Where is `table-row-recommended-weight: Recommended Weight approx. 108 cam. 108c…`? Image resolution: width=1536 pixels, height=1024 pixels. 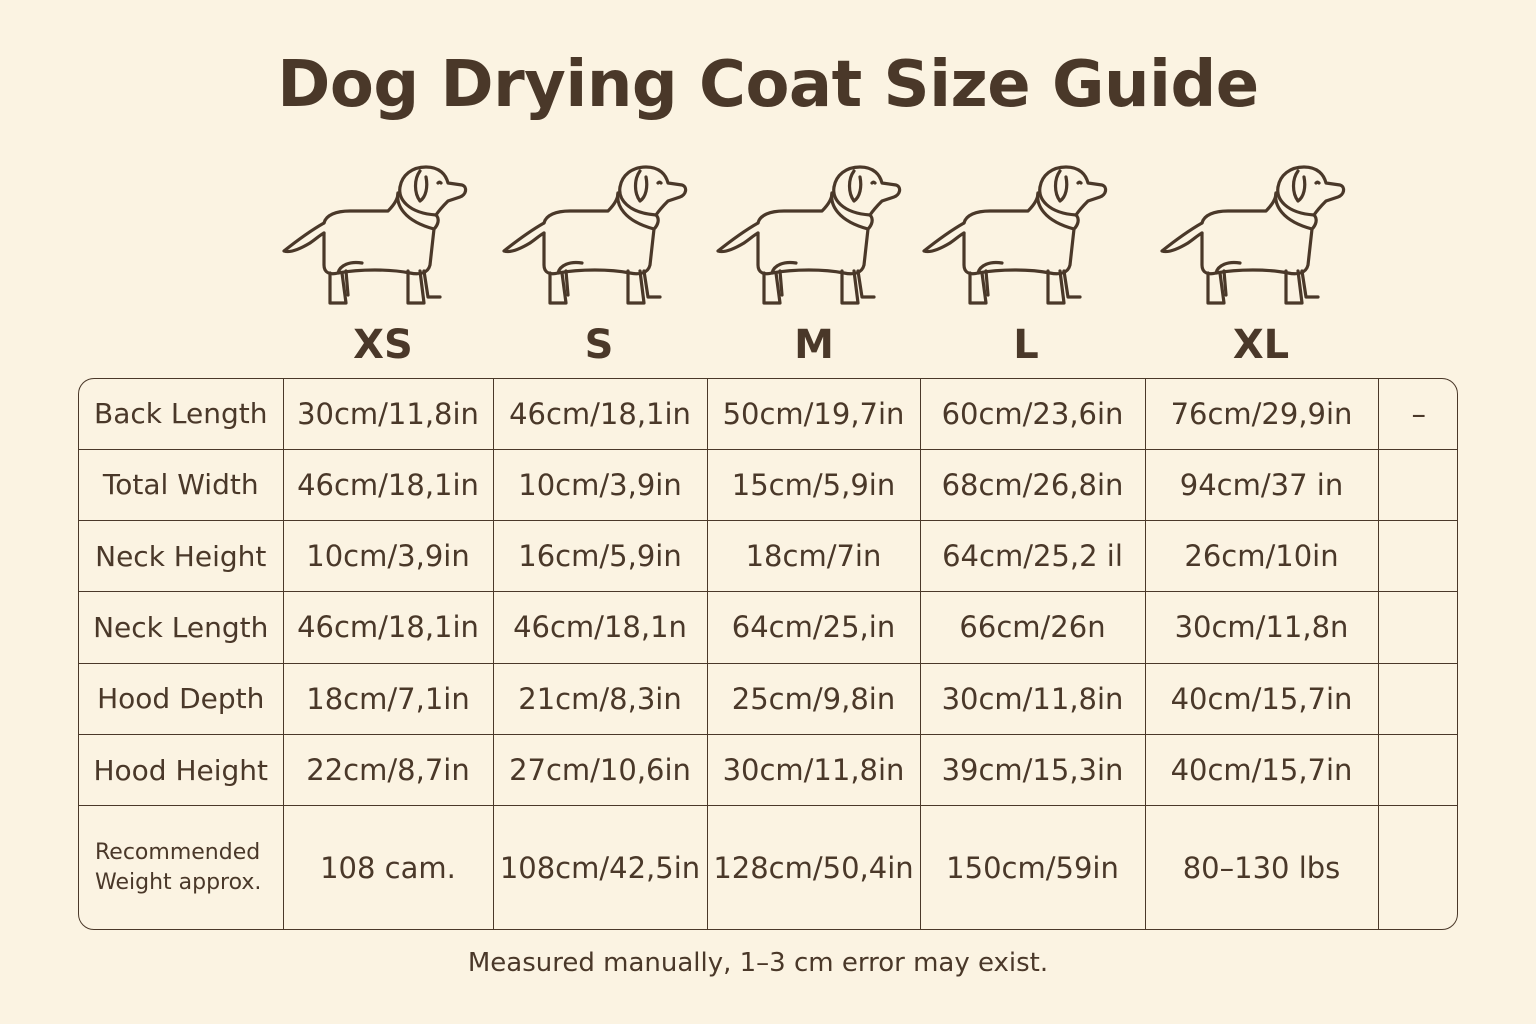
table-row-recommended-weight: Recommended Weight approx. 108 cam. 108c… is located at coordinates (768, 867).